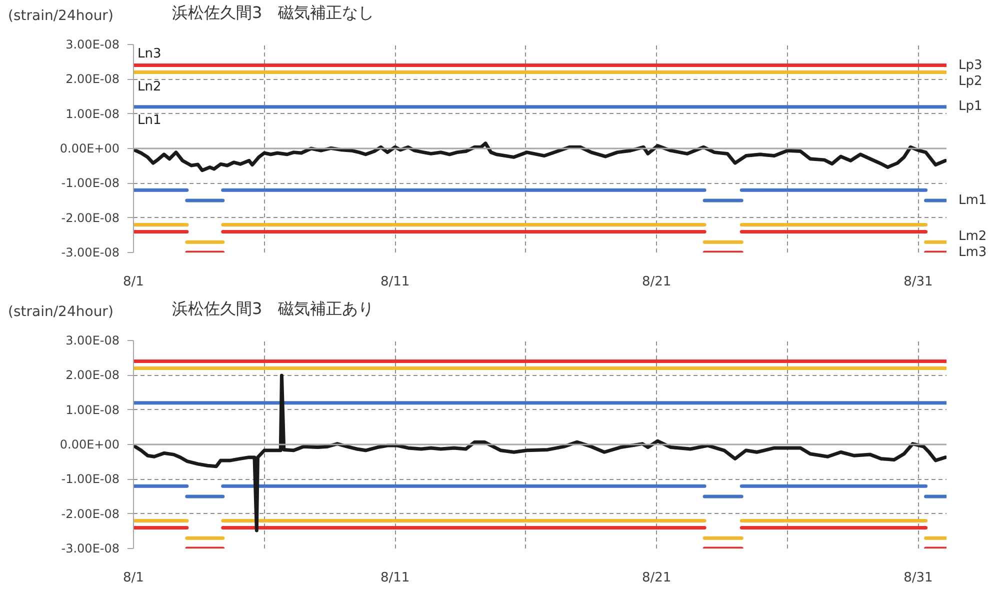 The height and width of the screenshot is (592, 991). I want to click on annotation: Ln1, so click(150, 120).